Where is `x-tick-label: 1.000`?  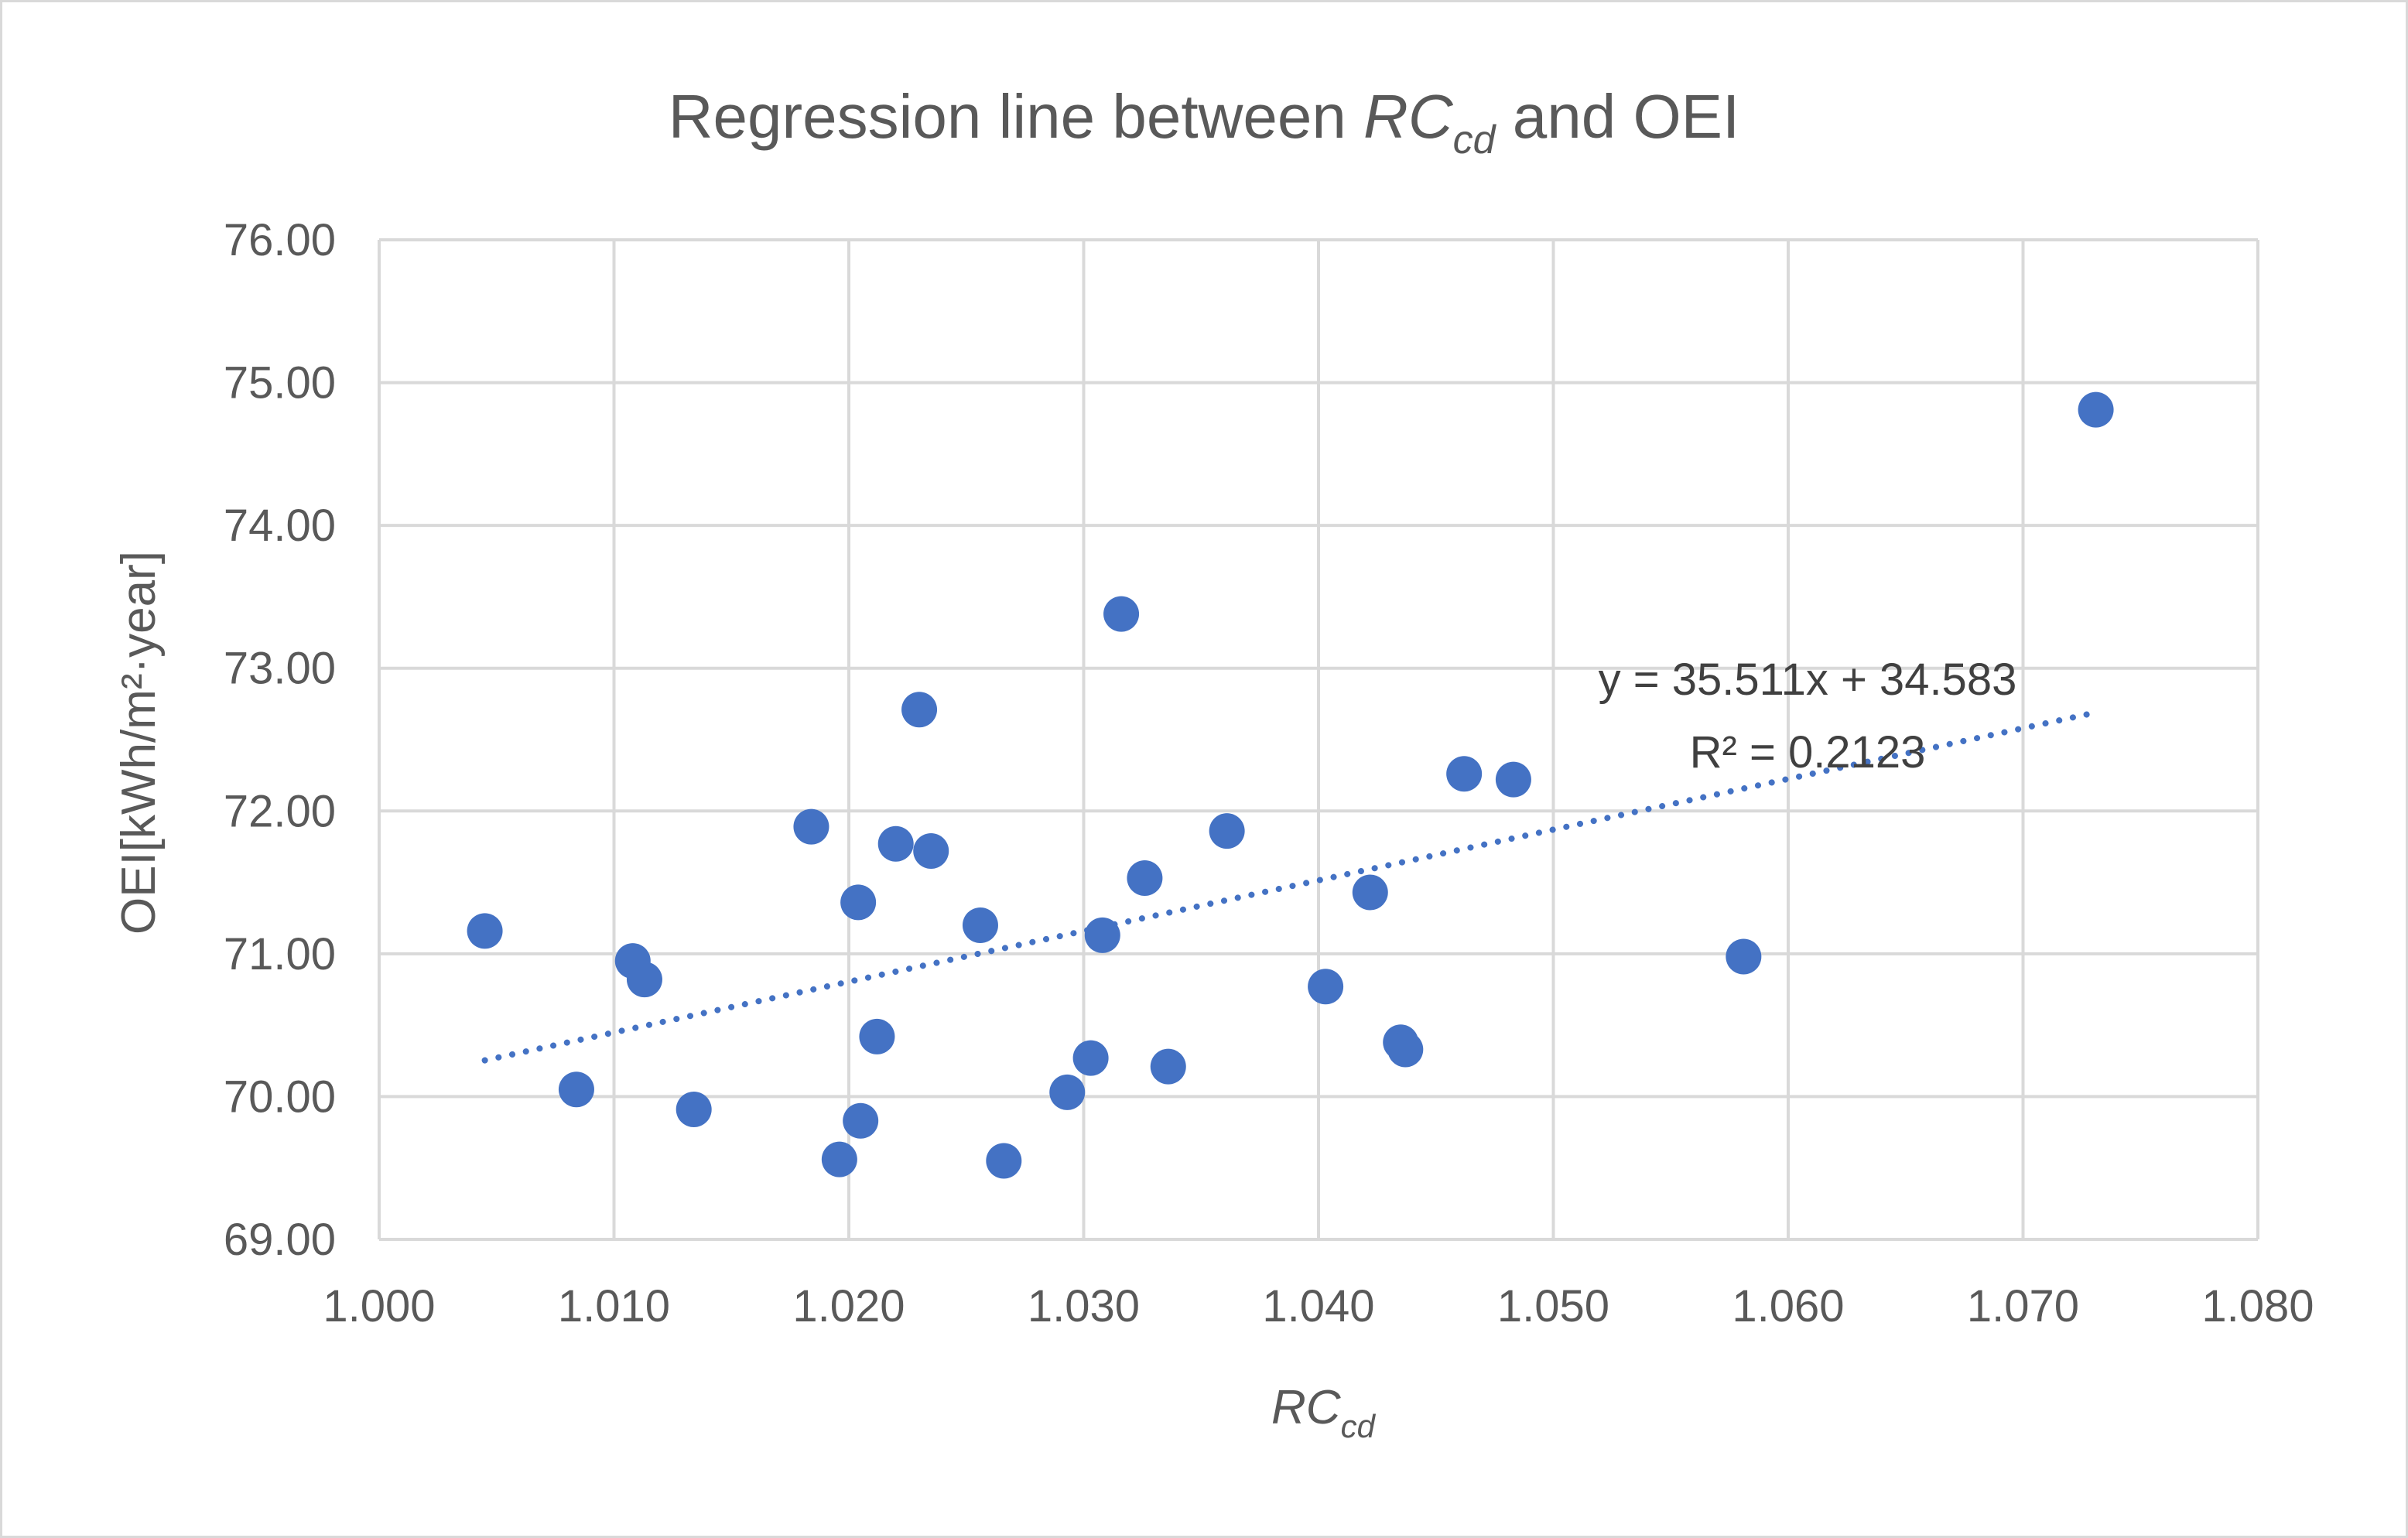
x-tick-label: 1.000 is located at coordinates (379, 1306).